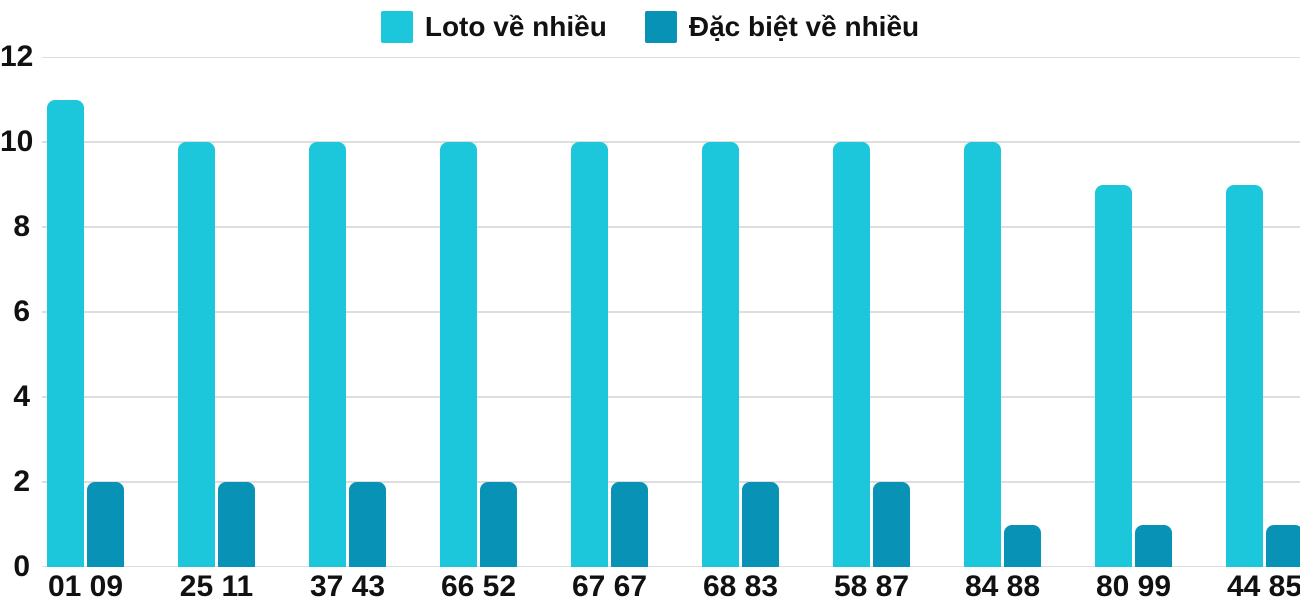 This screenshot has height=600, width=1300. Describe the element at coordinates (671, 397) in the screenshot. I see `gridline-y4` at that location.